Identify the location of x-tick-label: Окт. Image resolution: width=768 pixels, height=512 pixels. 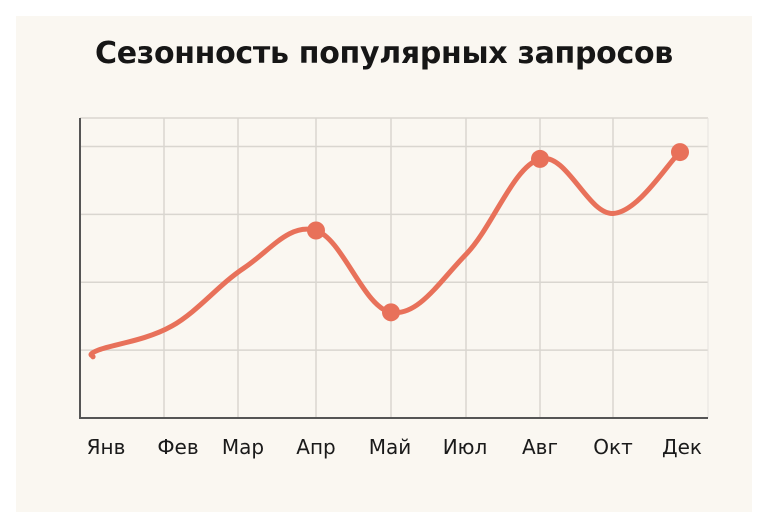
(613, 447).